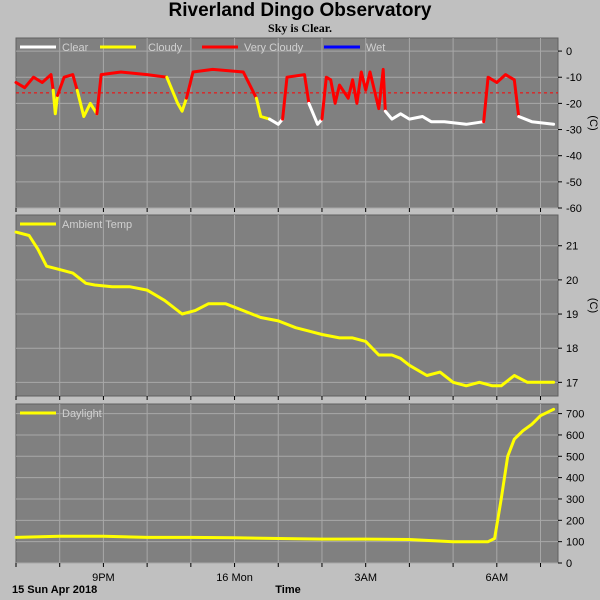 The width and height of the screenshot is (600, 600). I want to click on tick-label-y: -30, so click(574, 131).